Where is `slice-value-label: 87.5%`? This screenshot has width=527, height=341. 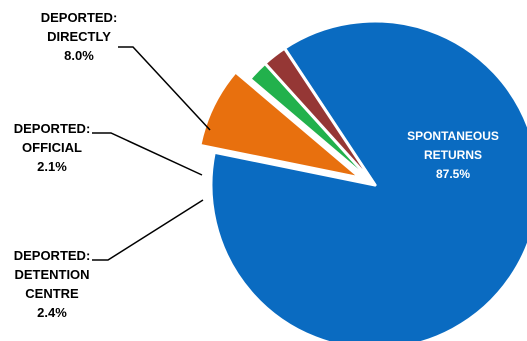 slice-value-label: 87.5% is located at coordinates (453, 174).